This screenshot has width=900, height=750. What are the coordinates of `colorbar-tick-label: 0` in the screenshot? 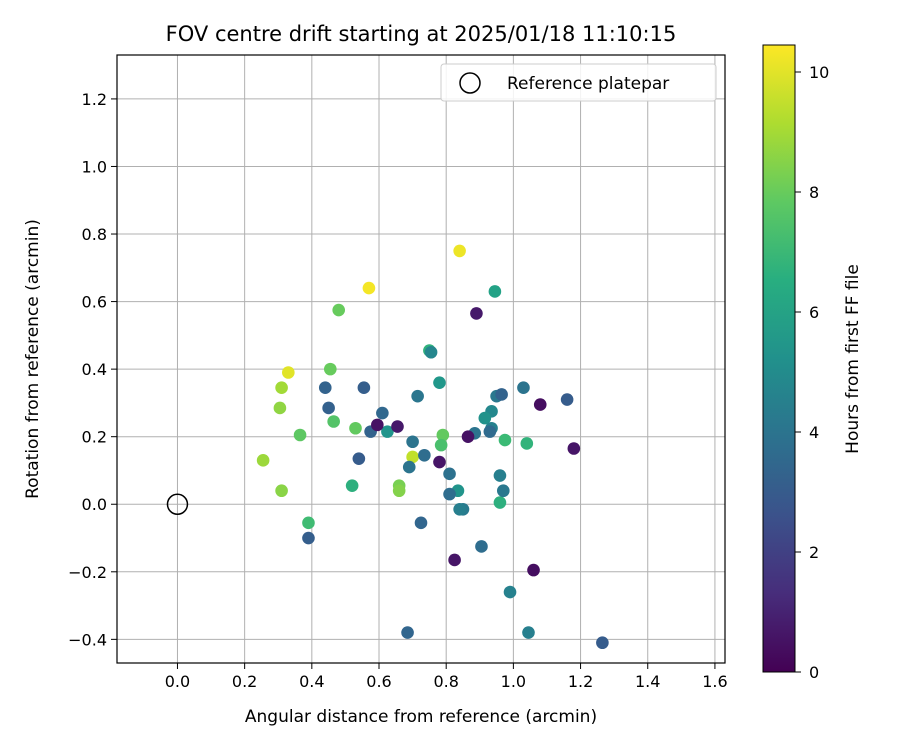 It's located at (814, 672).